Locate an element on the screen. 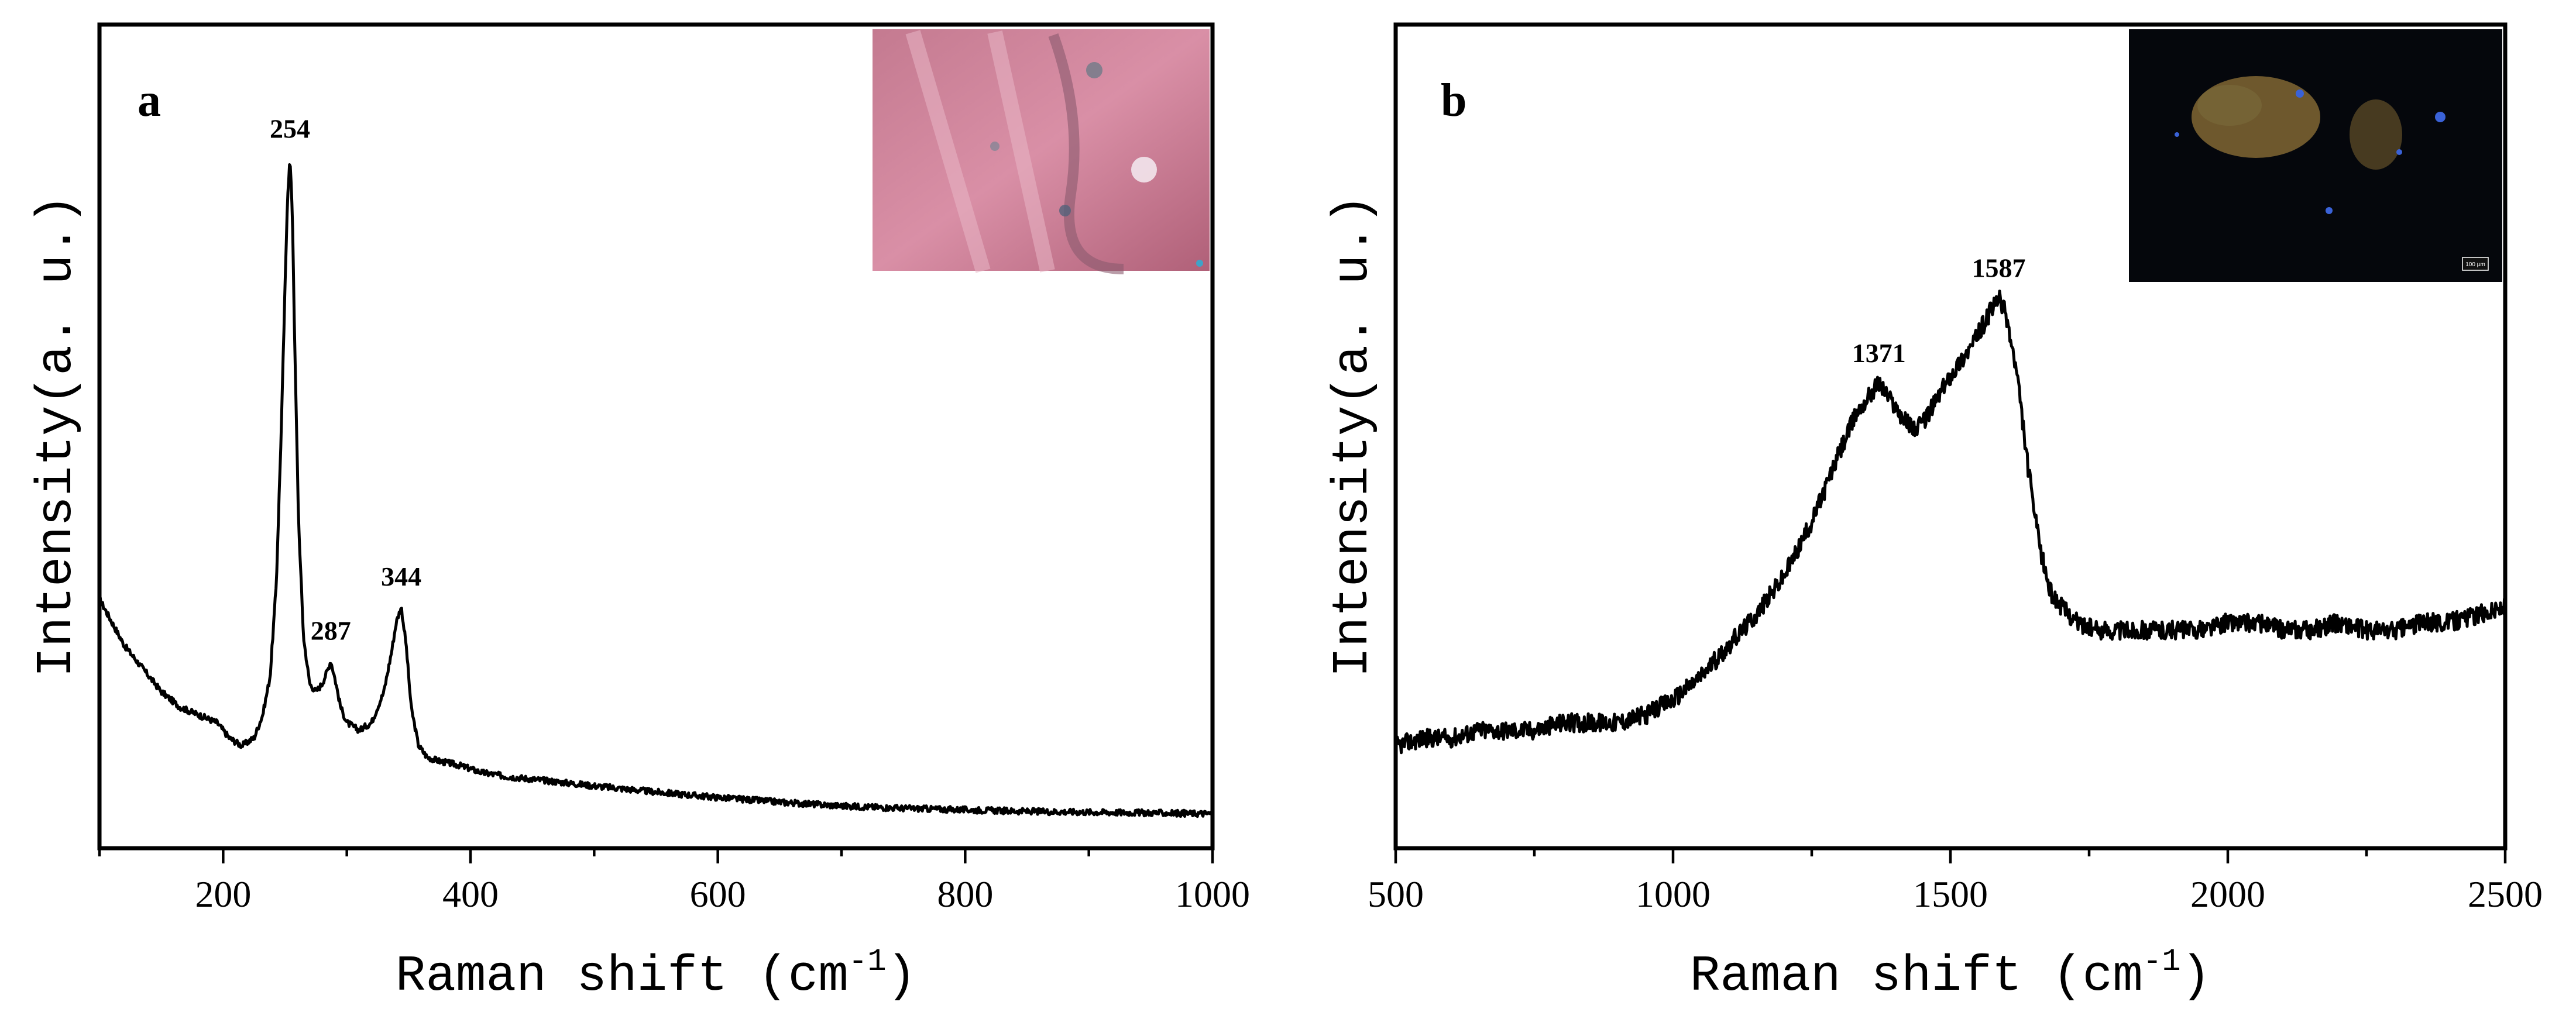 The height and width of the screenshot is (1012, 2576). panel-b-x-axis-title: Raman shift (cm-1) is located at coordinates (1950, 974).